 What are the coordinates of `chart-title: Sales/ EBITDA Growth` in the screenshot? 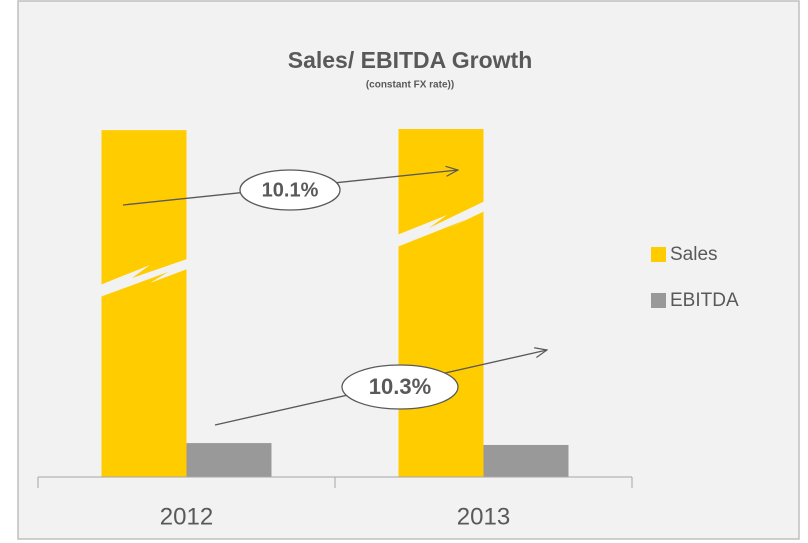 It's located at (410, 60).